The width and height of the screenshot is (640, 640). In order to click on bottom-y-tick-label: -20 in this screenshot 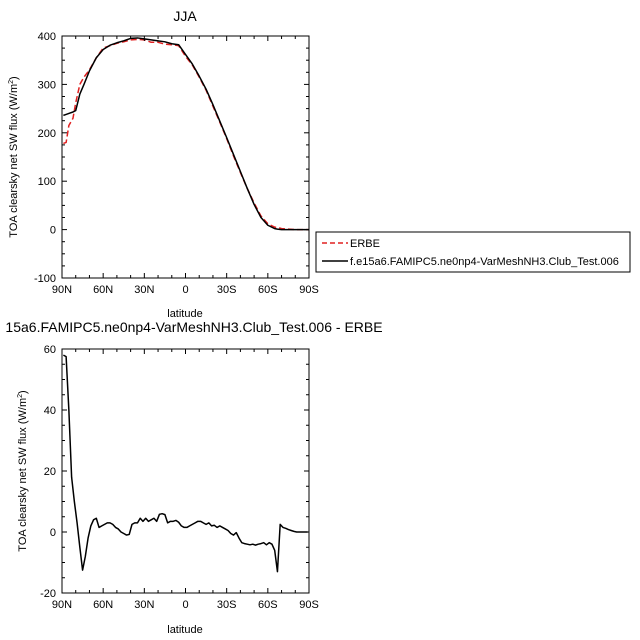, I will do `click(48, 594)`.